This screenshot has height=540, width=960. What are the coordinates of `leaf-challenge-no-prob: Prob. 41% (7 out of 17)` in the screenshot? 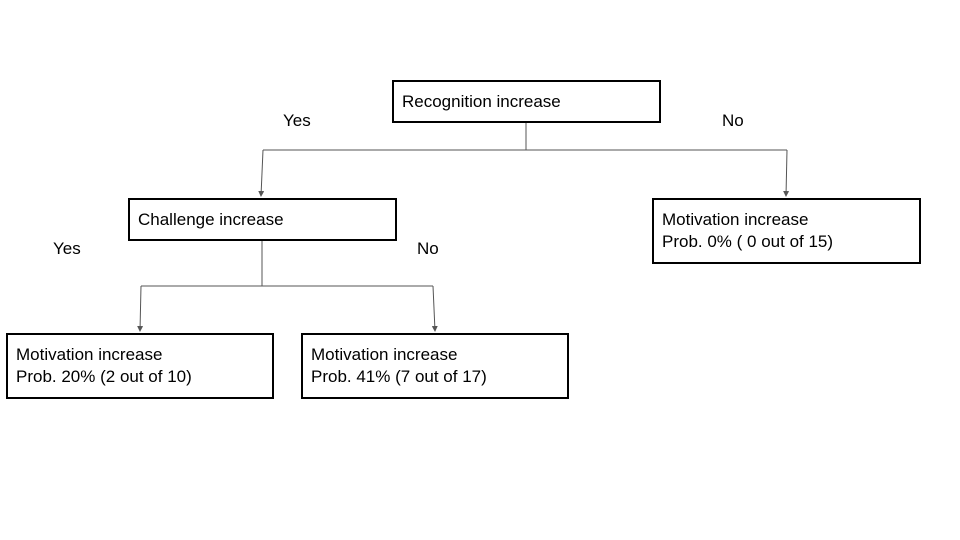 It's located at (399, 376).